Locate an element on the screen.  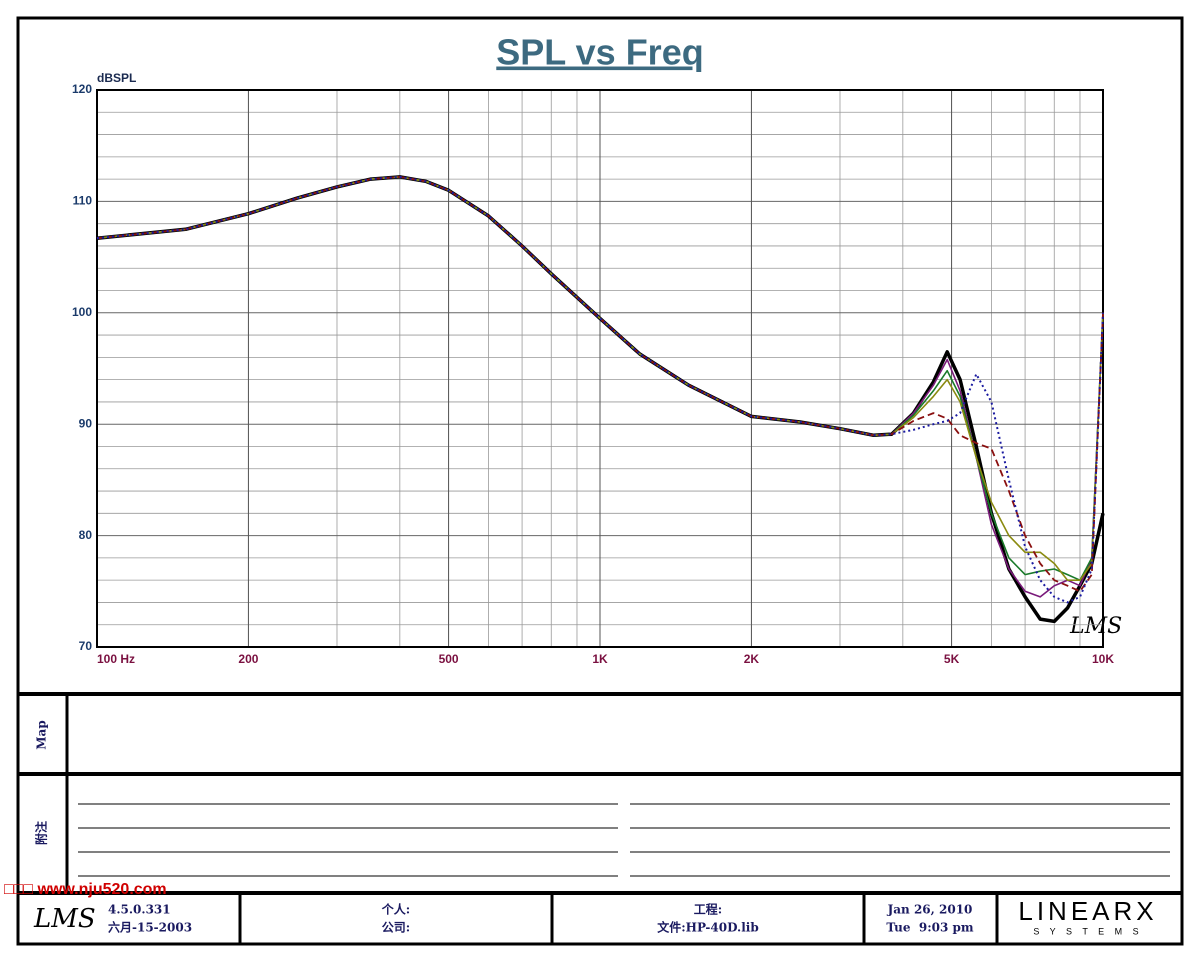
x-tick-label: 5K is located at coordinates (952, 659).